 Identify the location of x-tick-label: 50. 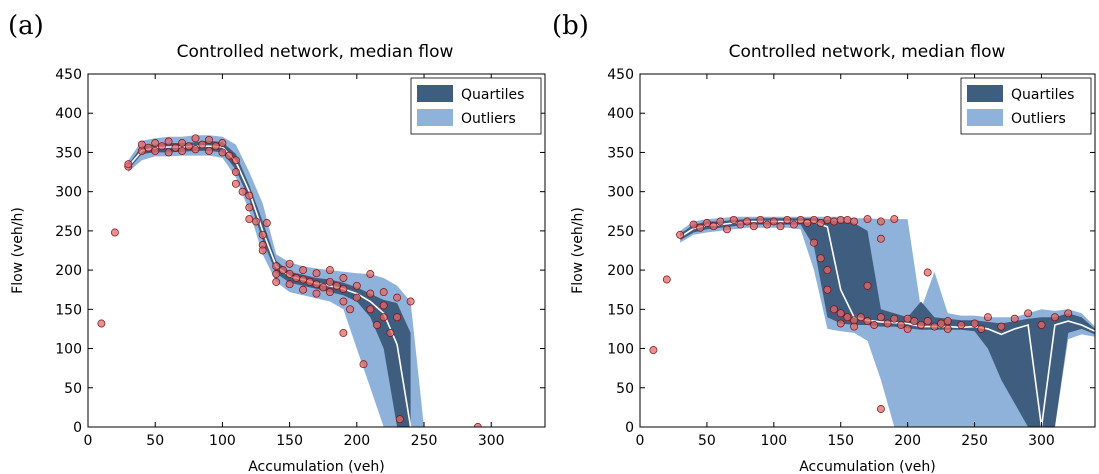
(155, 441).